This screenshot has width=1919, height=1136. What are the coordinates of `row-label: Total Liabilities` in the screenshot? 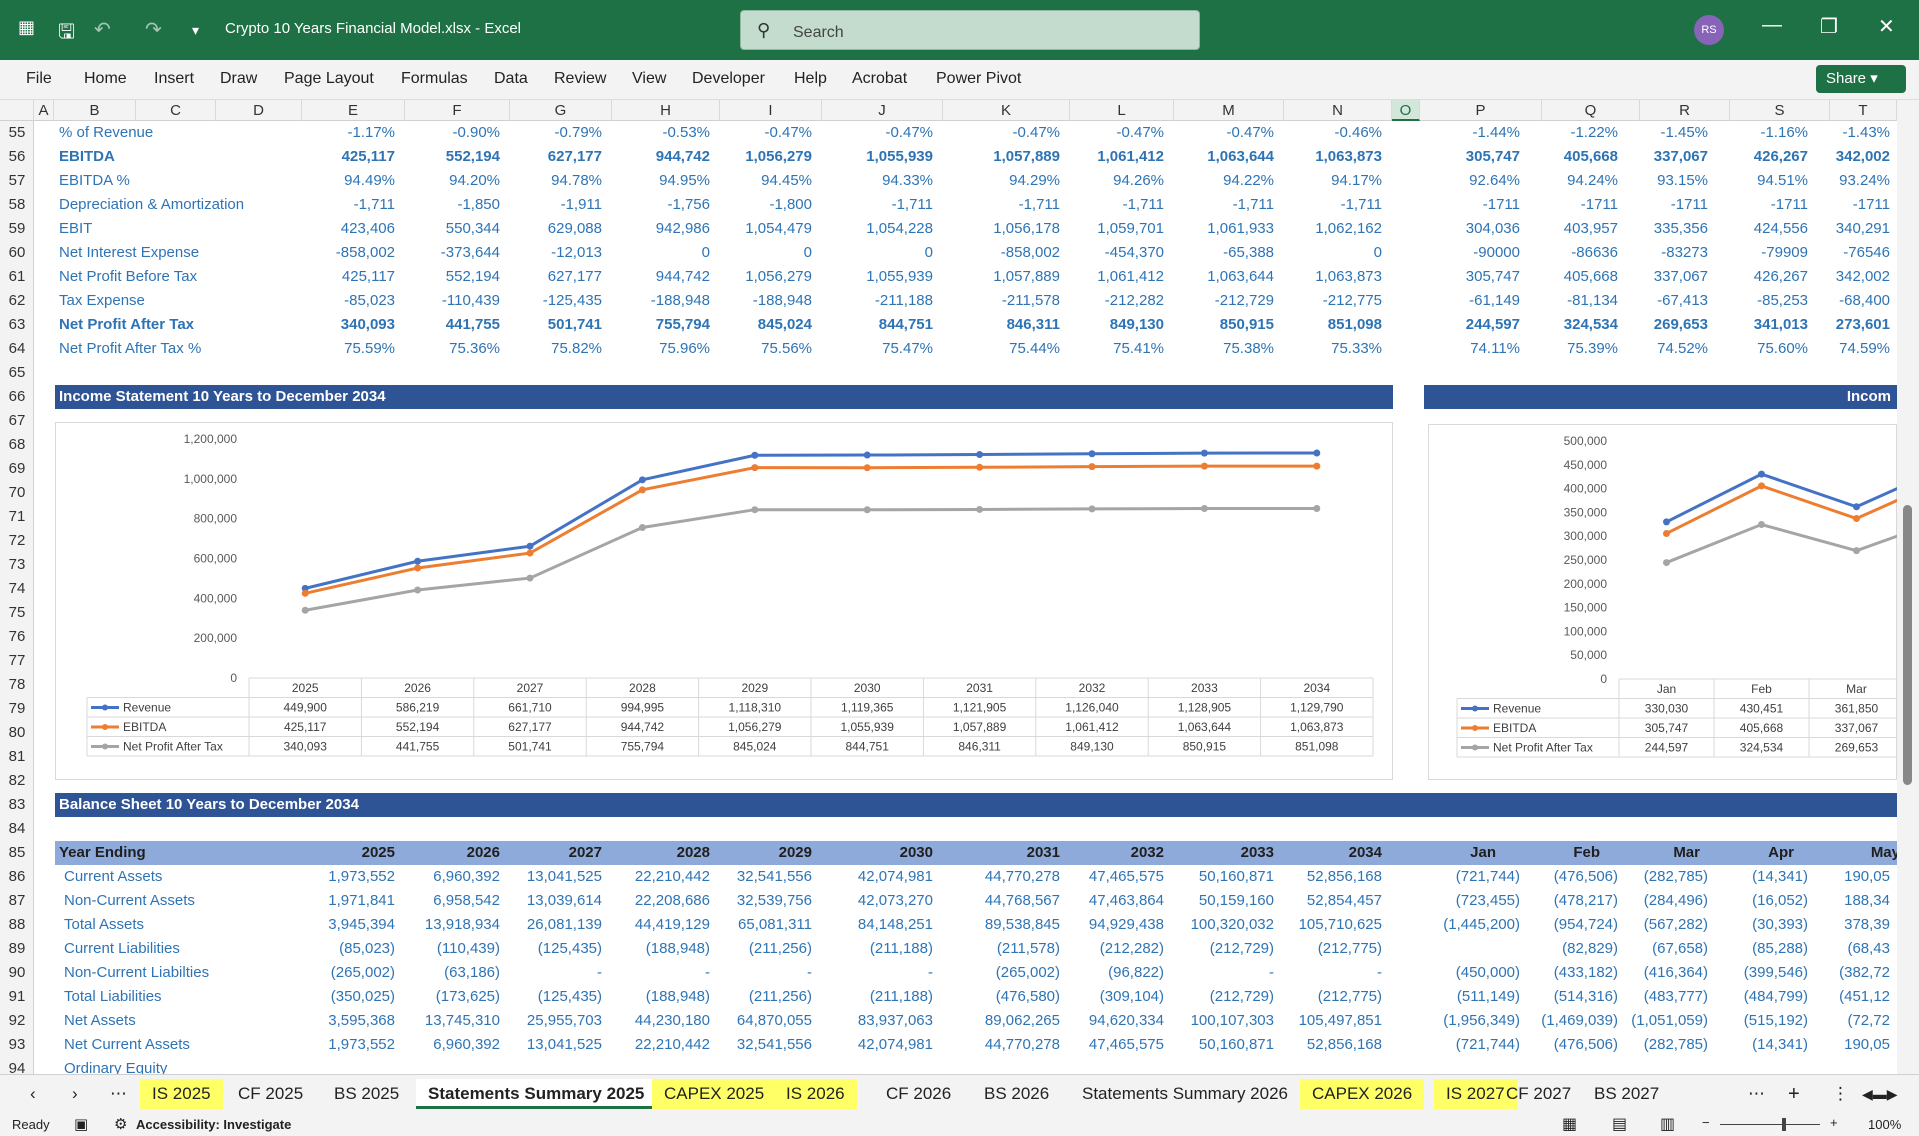 It's located at (113, 996).